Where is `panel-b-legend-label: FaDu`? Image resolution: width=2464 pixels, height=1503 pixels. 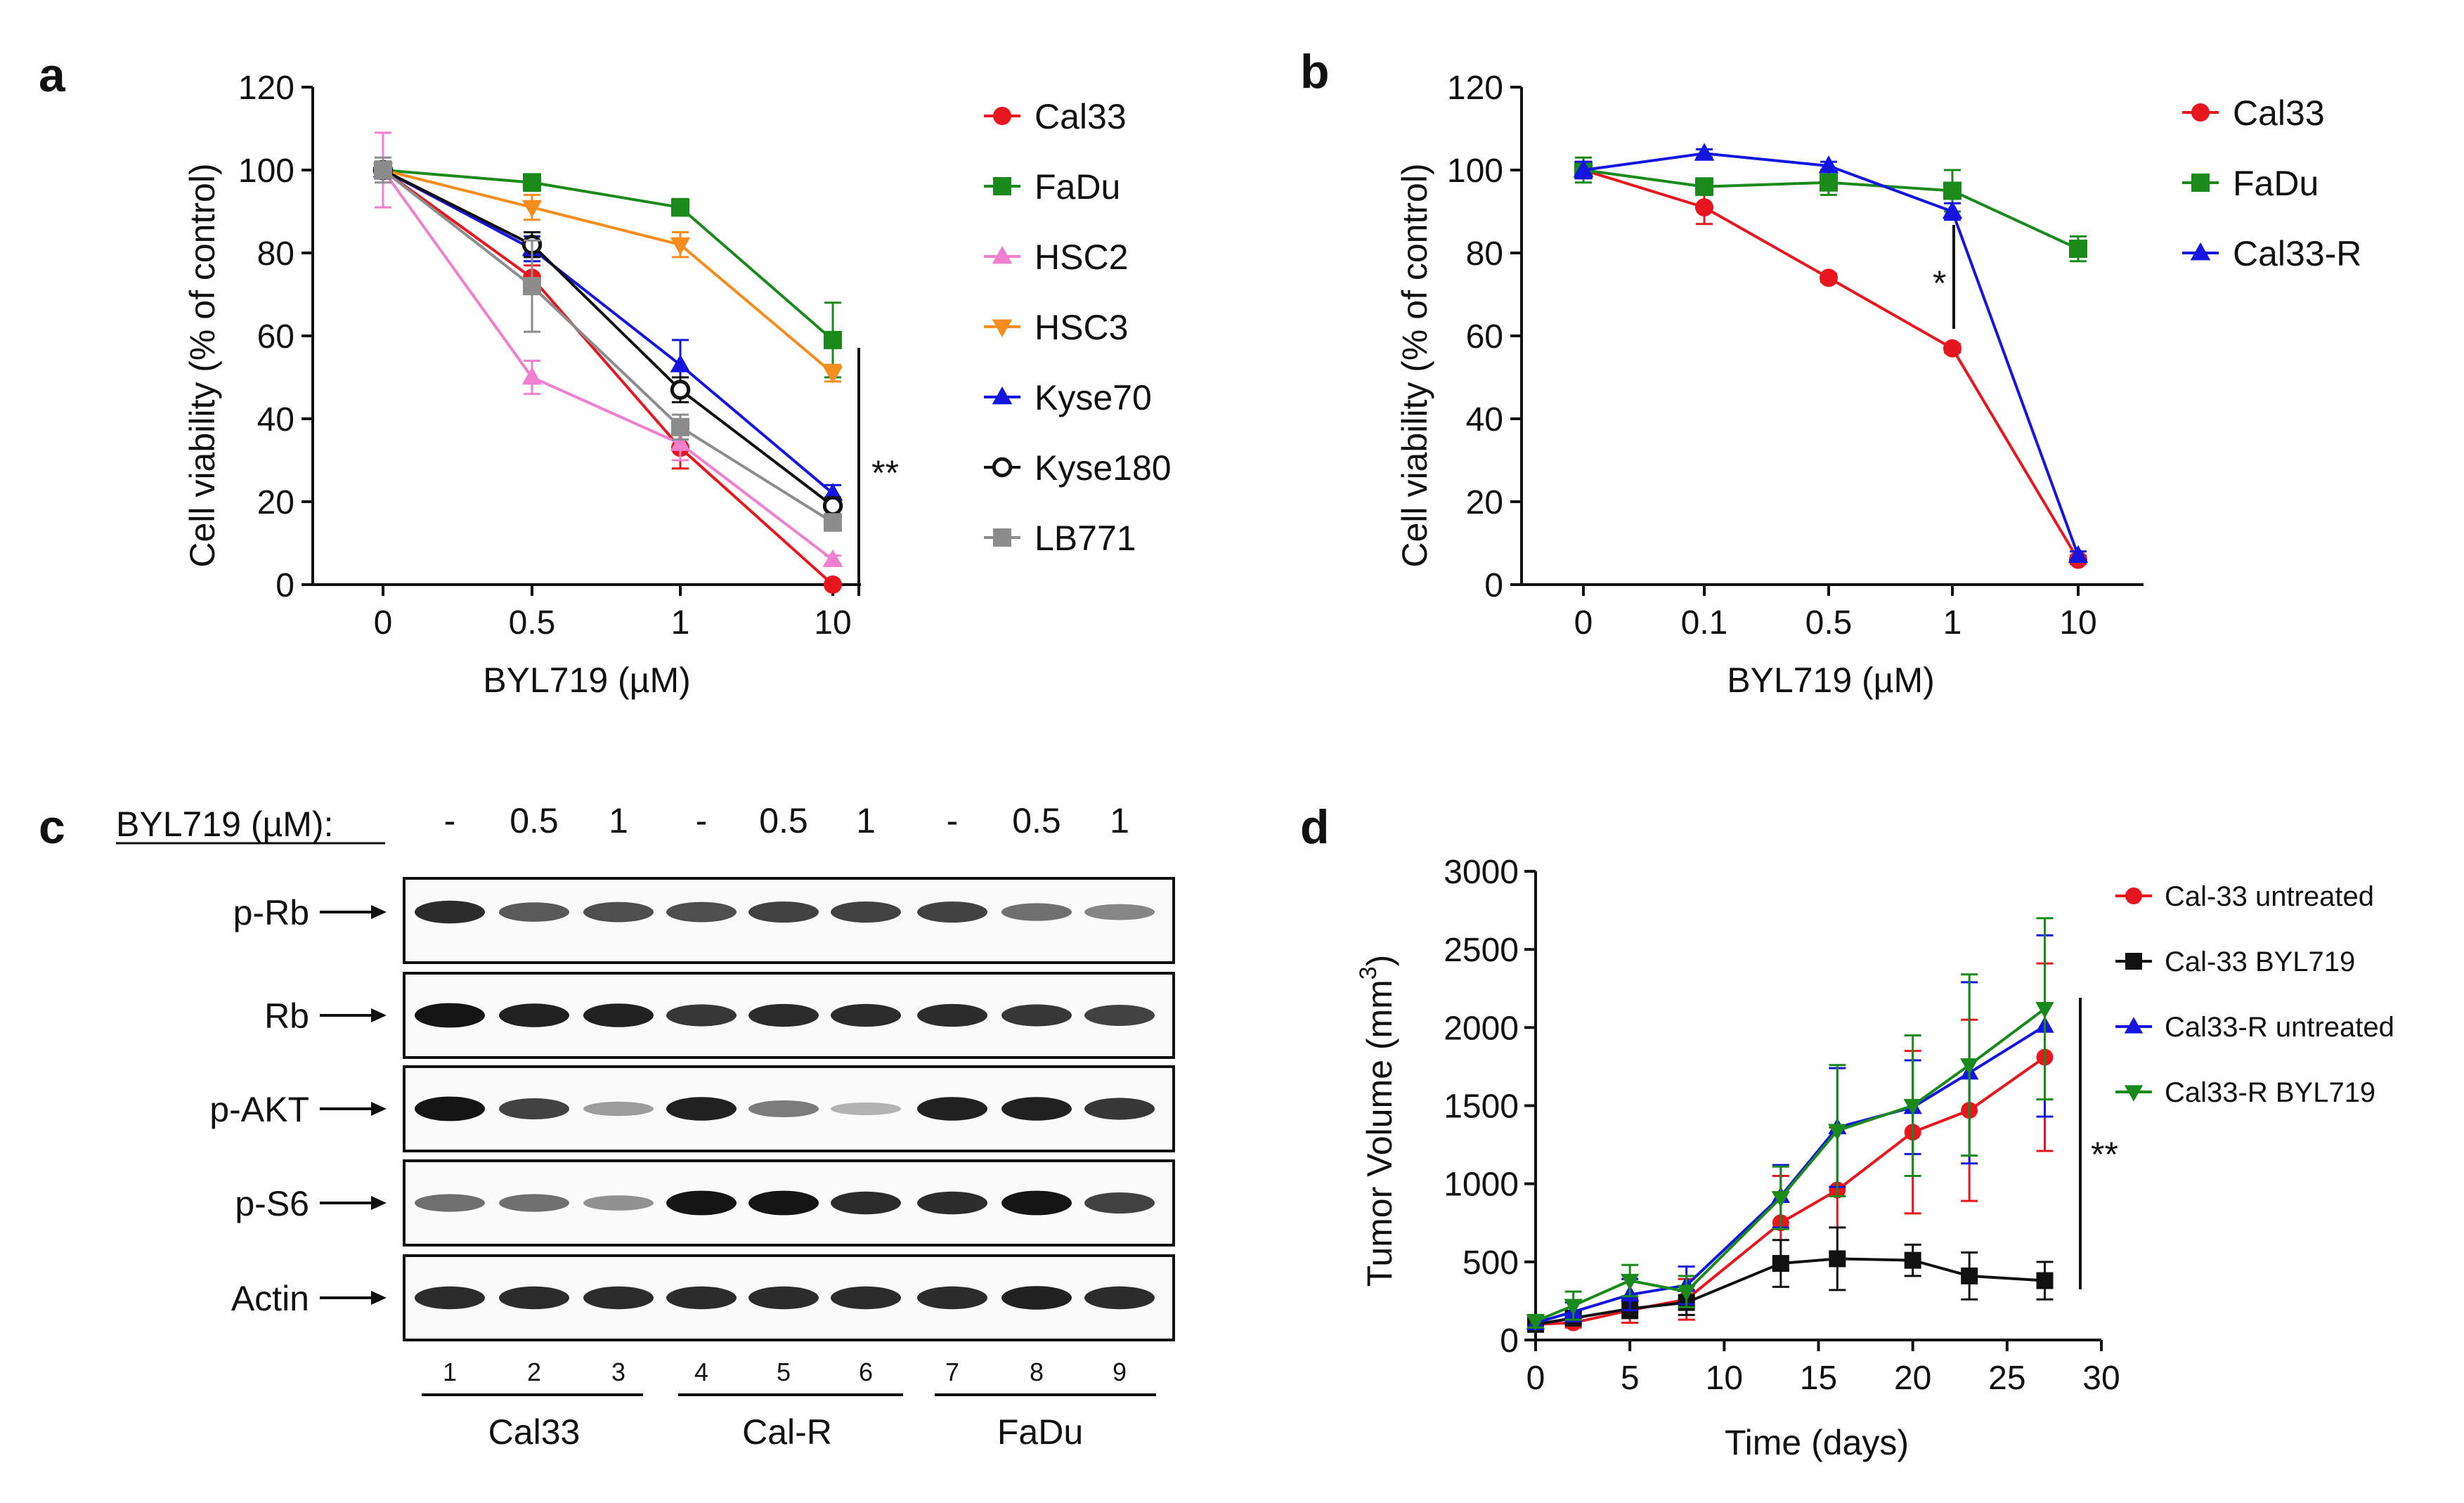
panel-b-legend-label: FaDu is located at coordinates (2276, 184).